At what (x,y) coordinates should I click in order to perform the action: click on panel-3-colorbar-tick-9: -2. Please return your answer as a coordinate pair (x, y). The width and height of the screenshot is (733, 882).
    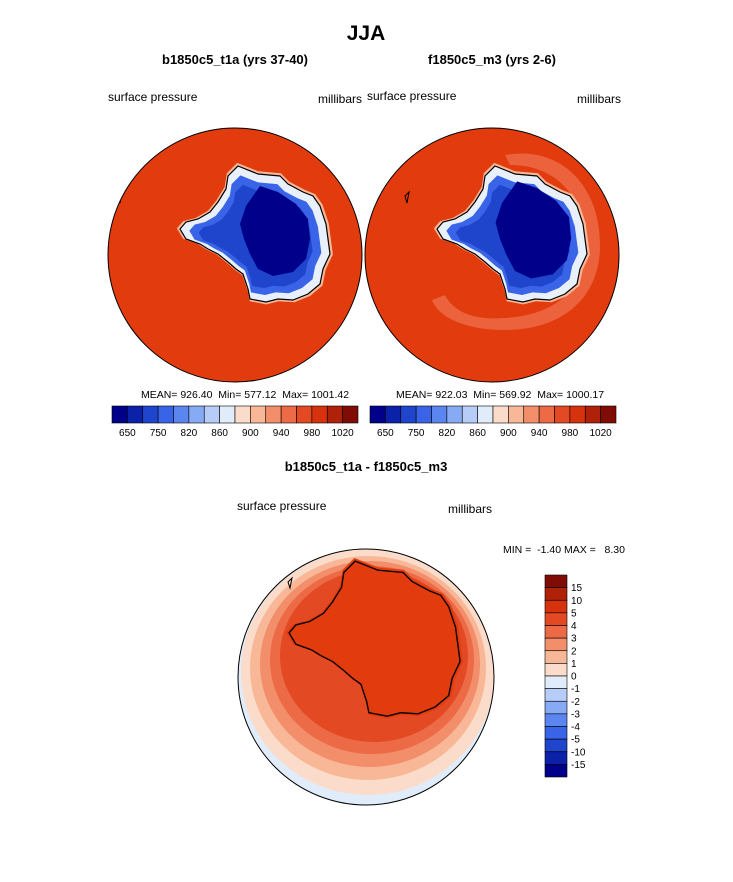
    Looking at the image, I should click on (575, 702).